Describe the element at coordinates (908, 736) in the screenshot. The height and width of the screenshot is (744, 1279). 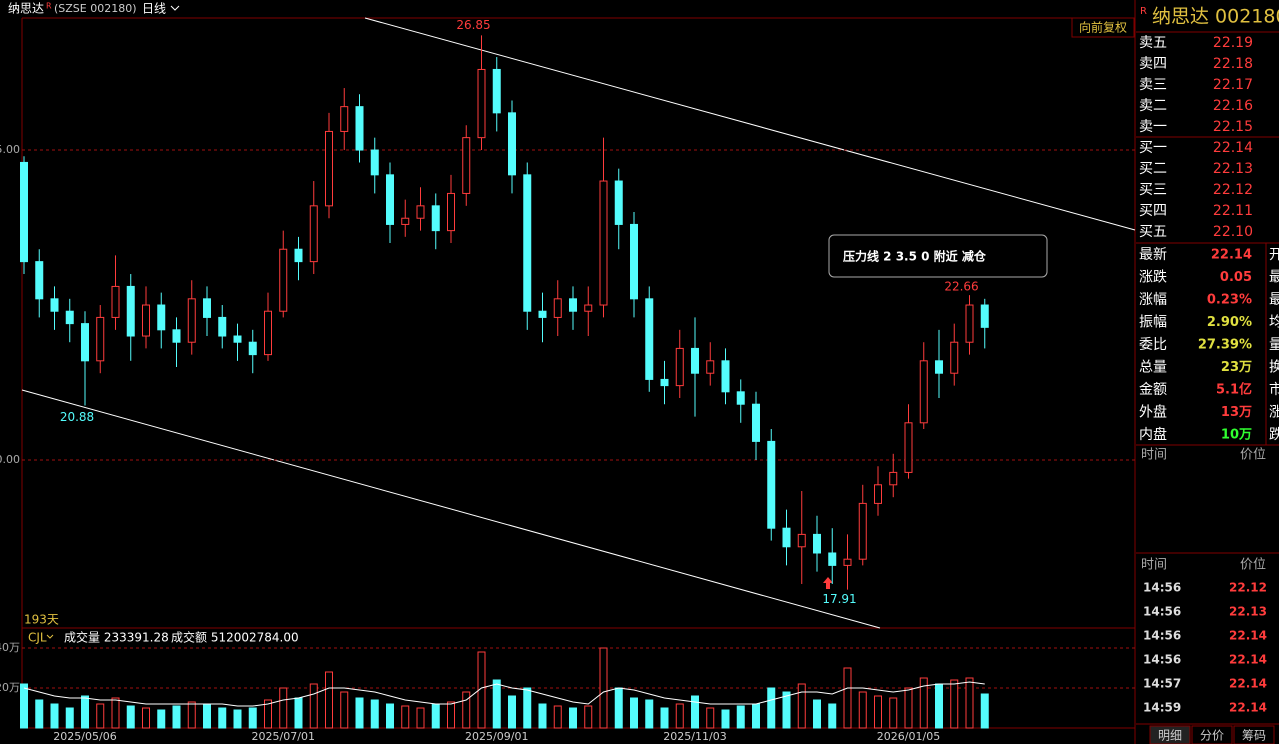
I see `x-tick-label: 2026/01/05` at that location.